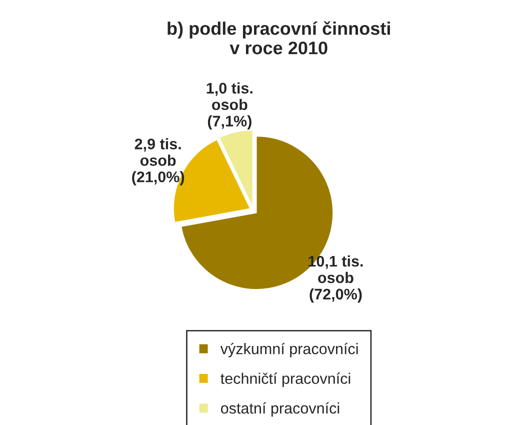 Image resolution: width=507 pixels, height=425 pixels. Describe the element at coordinates (229, 106) in the screenshot. I see `data-label: 1,0 tis. osob (7,1%)` at that location.